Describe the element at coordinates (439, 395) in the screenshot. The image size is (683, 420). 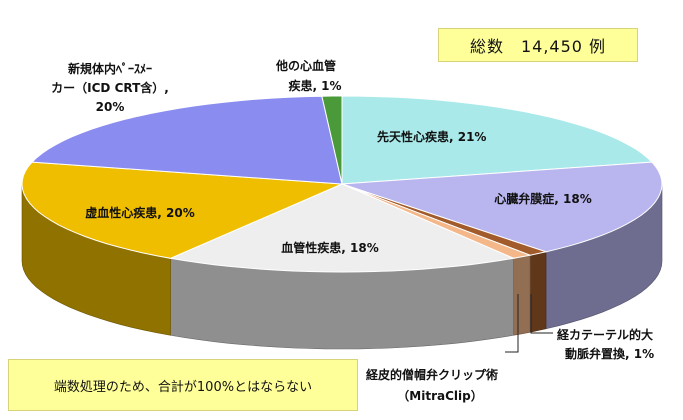
I see `label-mitraclip-line2: （MitraClip）` at that location.